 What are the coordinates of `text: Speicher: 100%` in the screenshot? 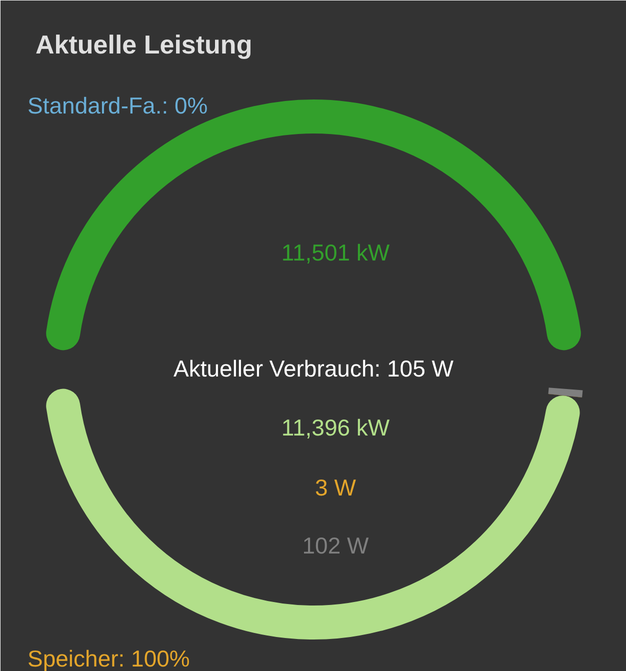 It's located at (109, 658).